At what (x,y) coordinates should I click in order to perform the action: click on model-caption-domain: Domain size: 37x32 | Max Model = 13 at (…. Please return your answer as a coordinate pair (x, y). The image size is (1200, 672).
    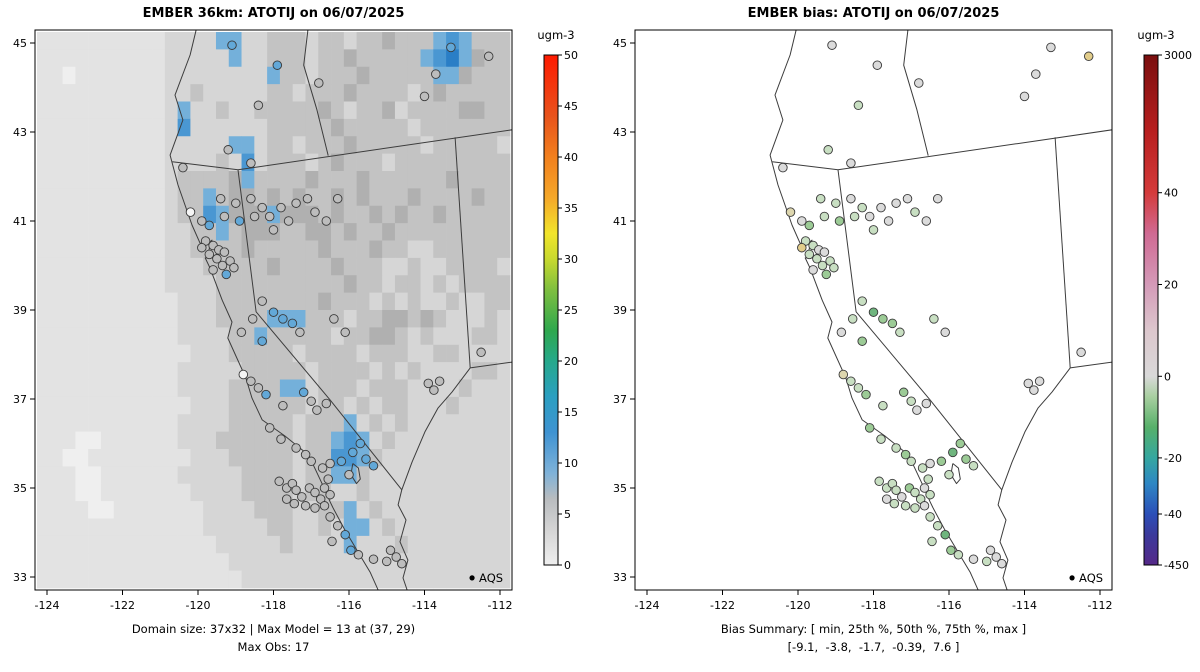
    Looking at the image, I should click on (273, 629).